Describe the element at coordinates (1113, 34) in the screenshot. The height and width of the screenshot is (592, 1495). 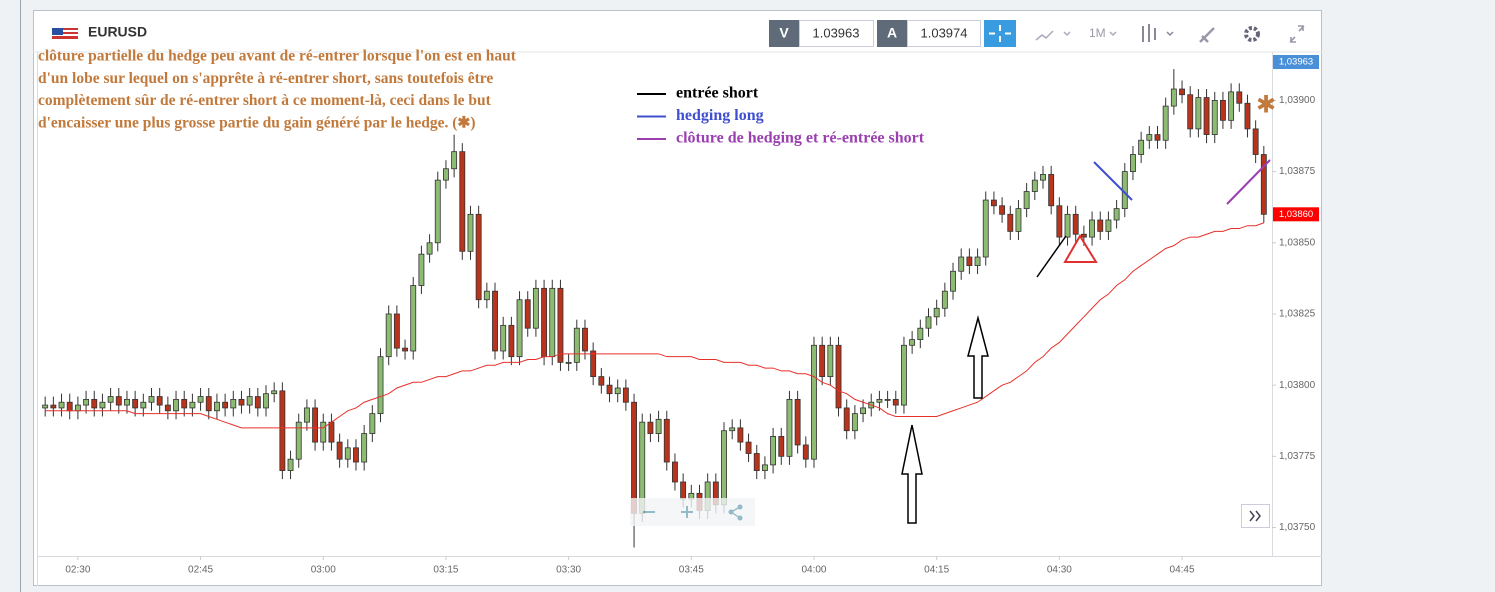
I see `timeframe-caret` at that location.